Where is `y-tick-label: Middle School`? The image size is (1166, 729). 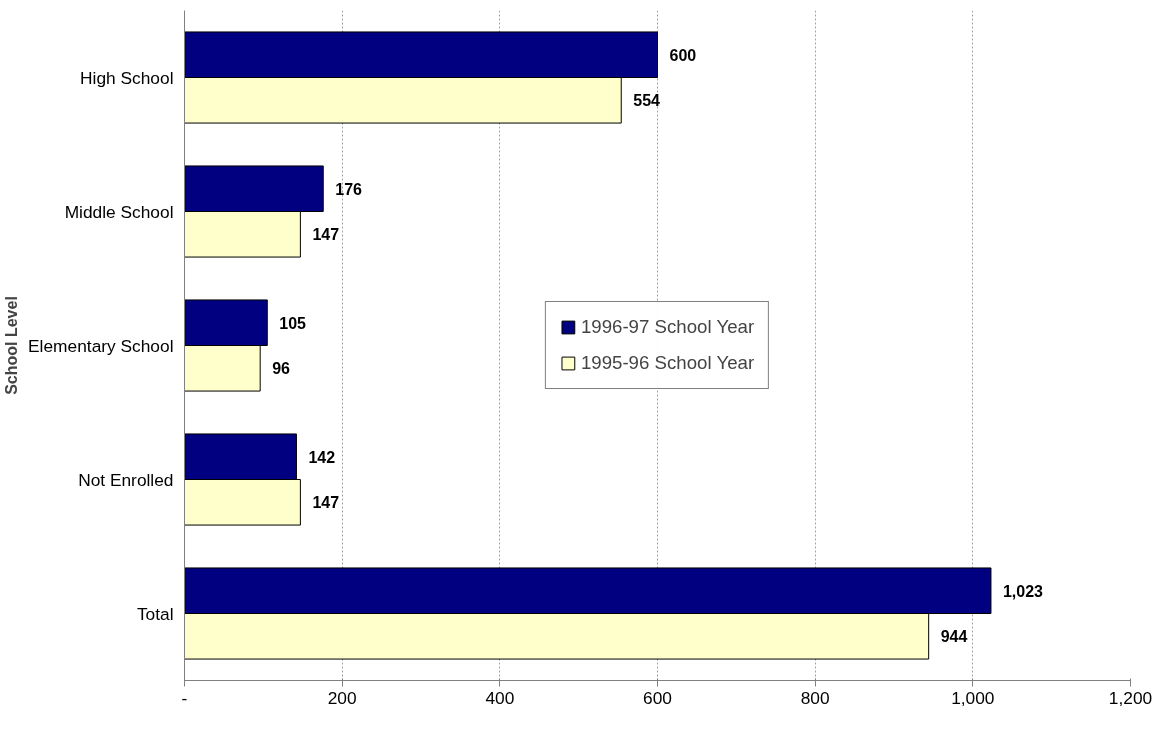
y-tick-label: Middle School is located at coordinates (119, 211).